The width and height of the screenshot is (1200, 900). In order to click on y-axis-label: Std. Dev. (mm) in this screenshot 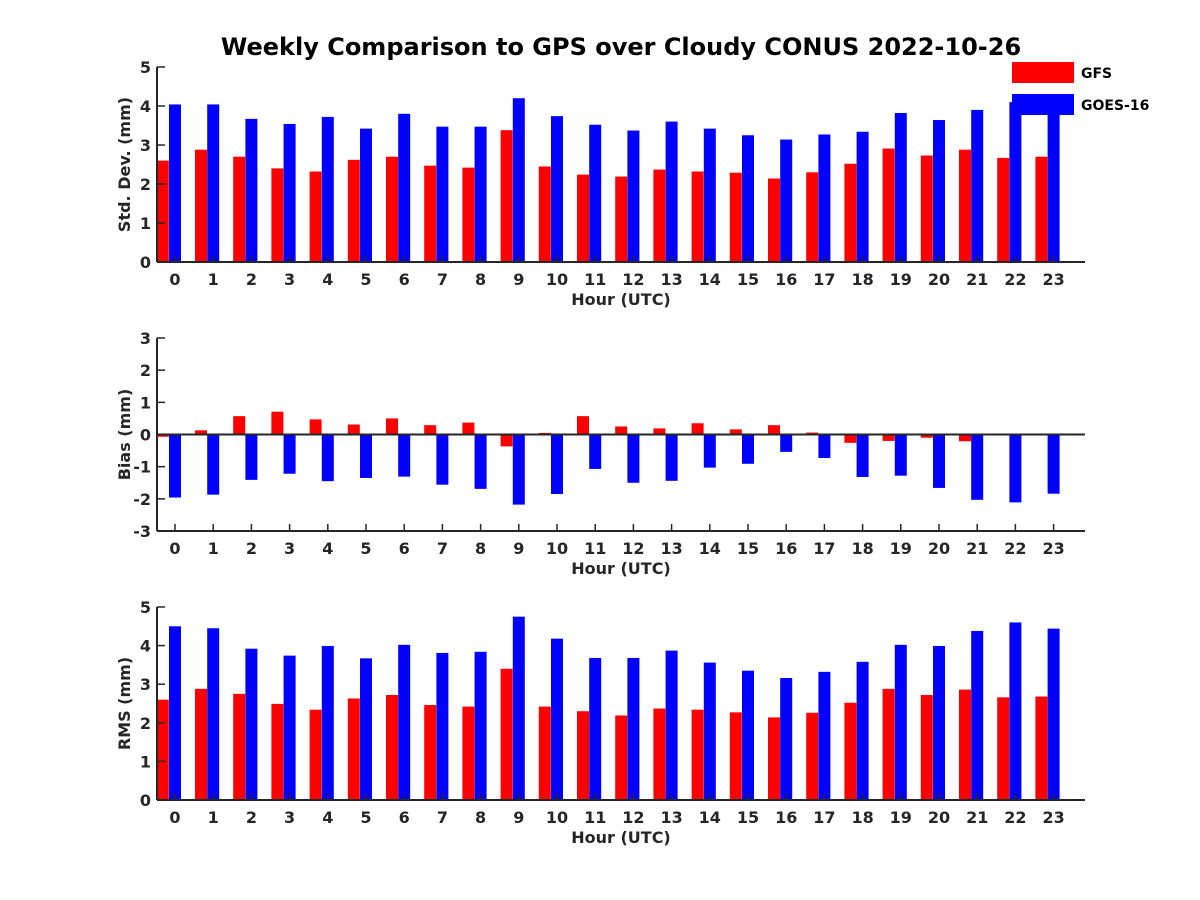, I will do `click(124, 164)`.